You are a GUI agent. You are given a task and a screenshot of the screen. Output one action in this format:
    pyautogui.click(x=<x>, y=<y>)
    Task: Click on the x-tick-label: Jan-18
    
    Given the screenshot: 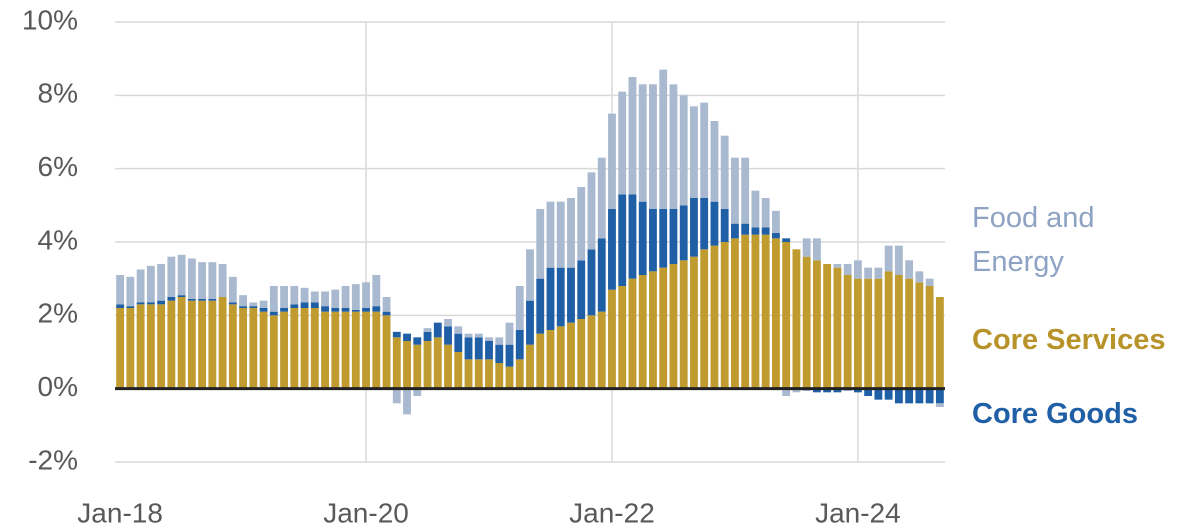 What is the action you would take?
    pyautogui.click(x=120, y=512)
    